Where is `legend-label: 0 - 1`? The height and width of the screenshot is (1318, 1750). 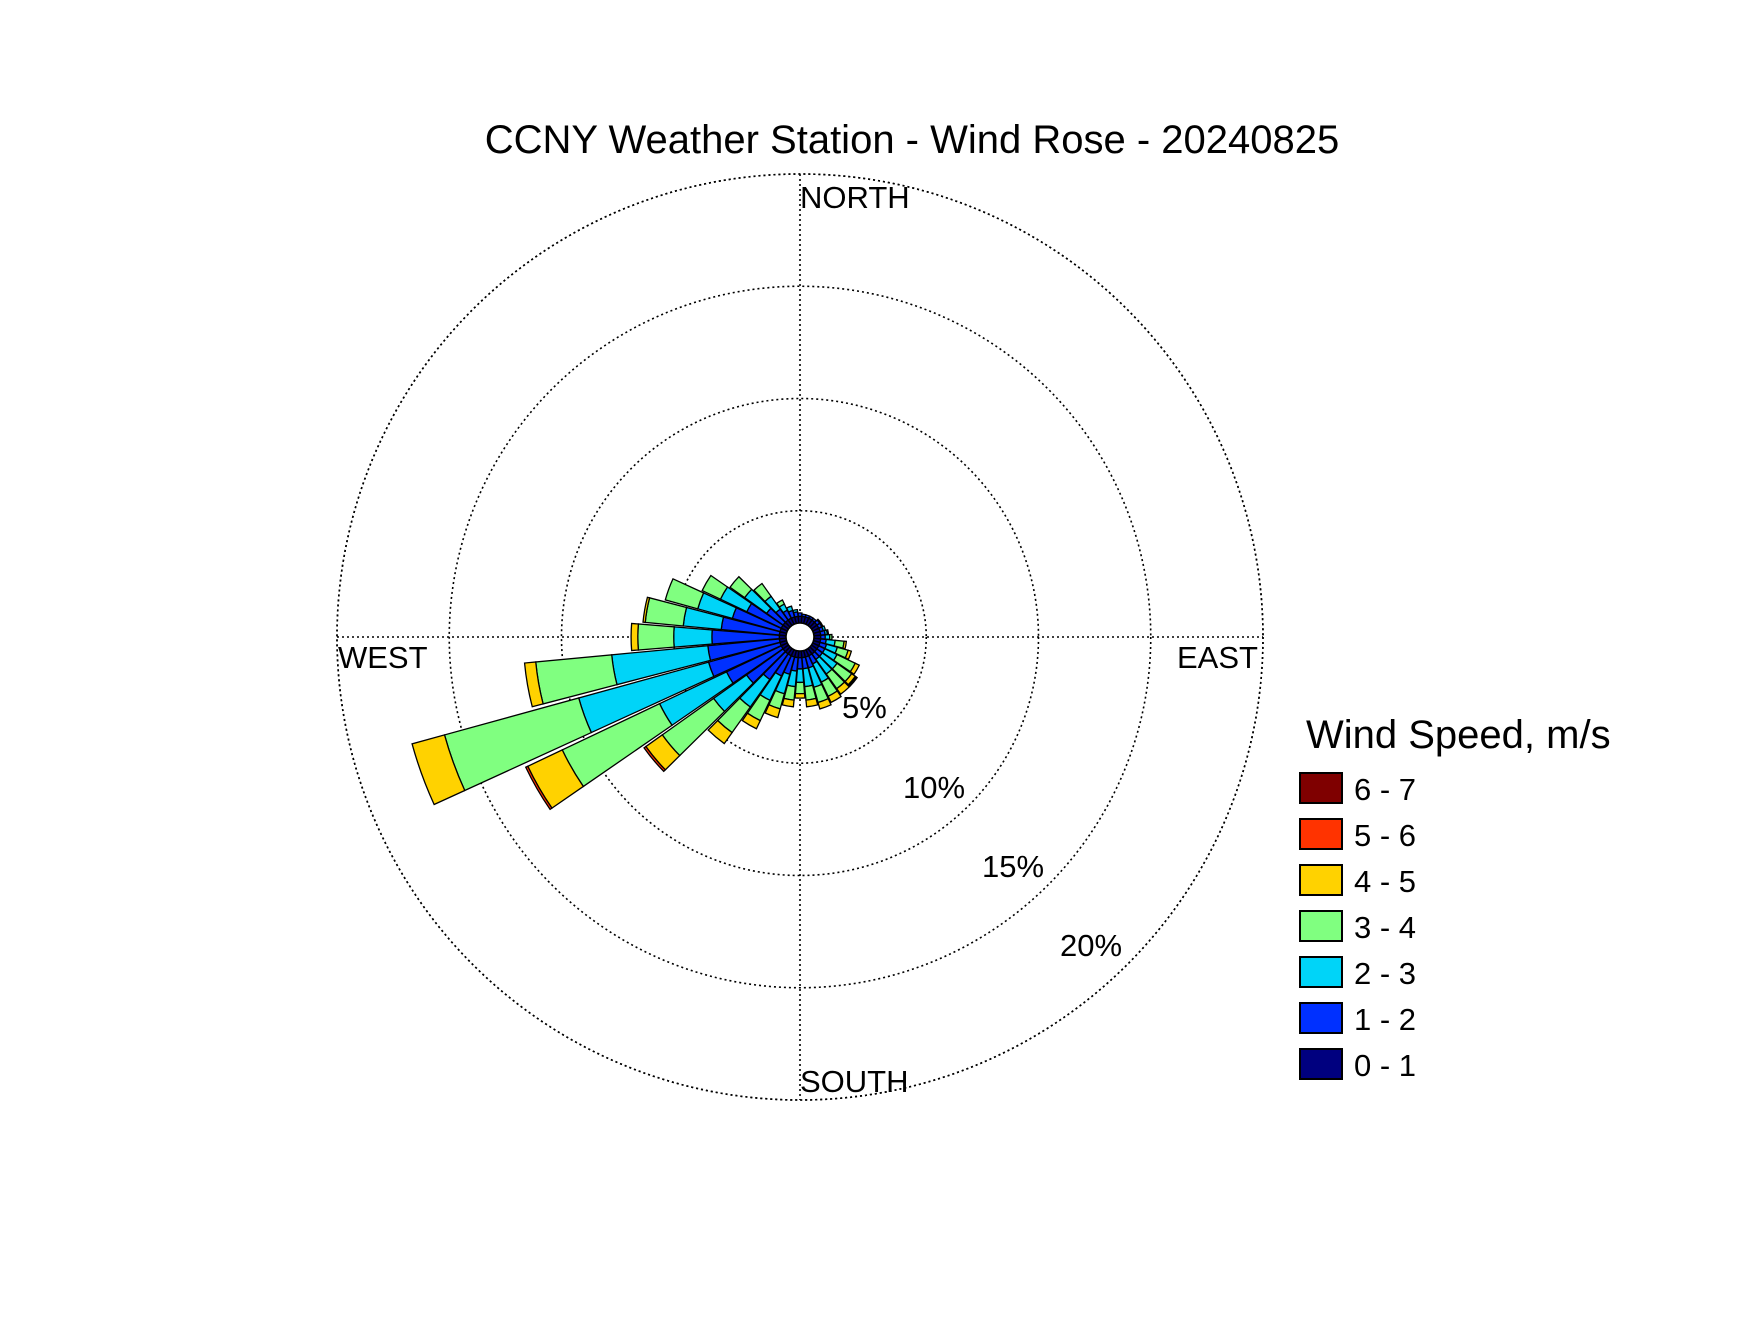
legend-label: 0 - 1 is located at coordinates (1385, 1065).